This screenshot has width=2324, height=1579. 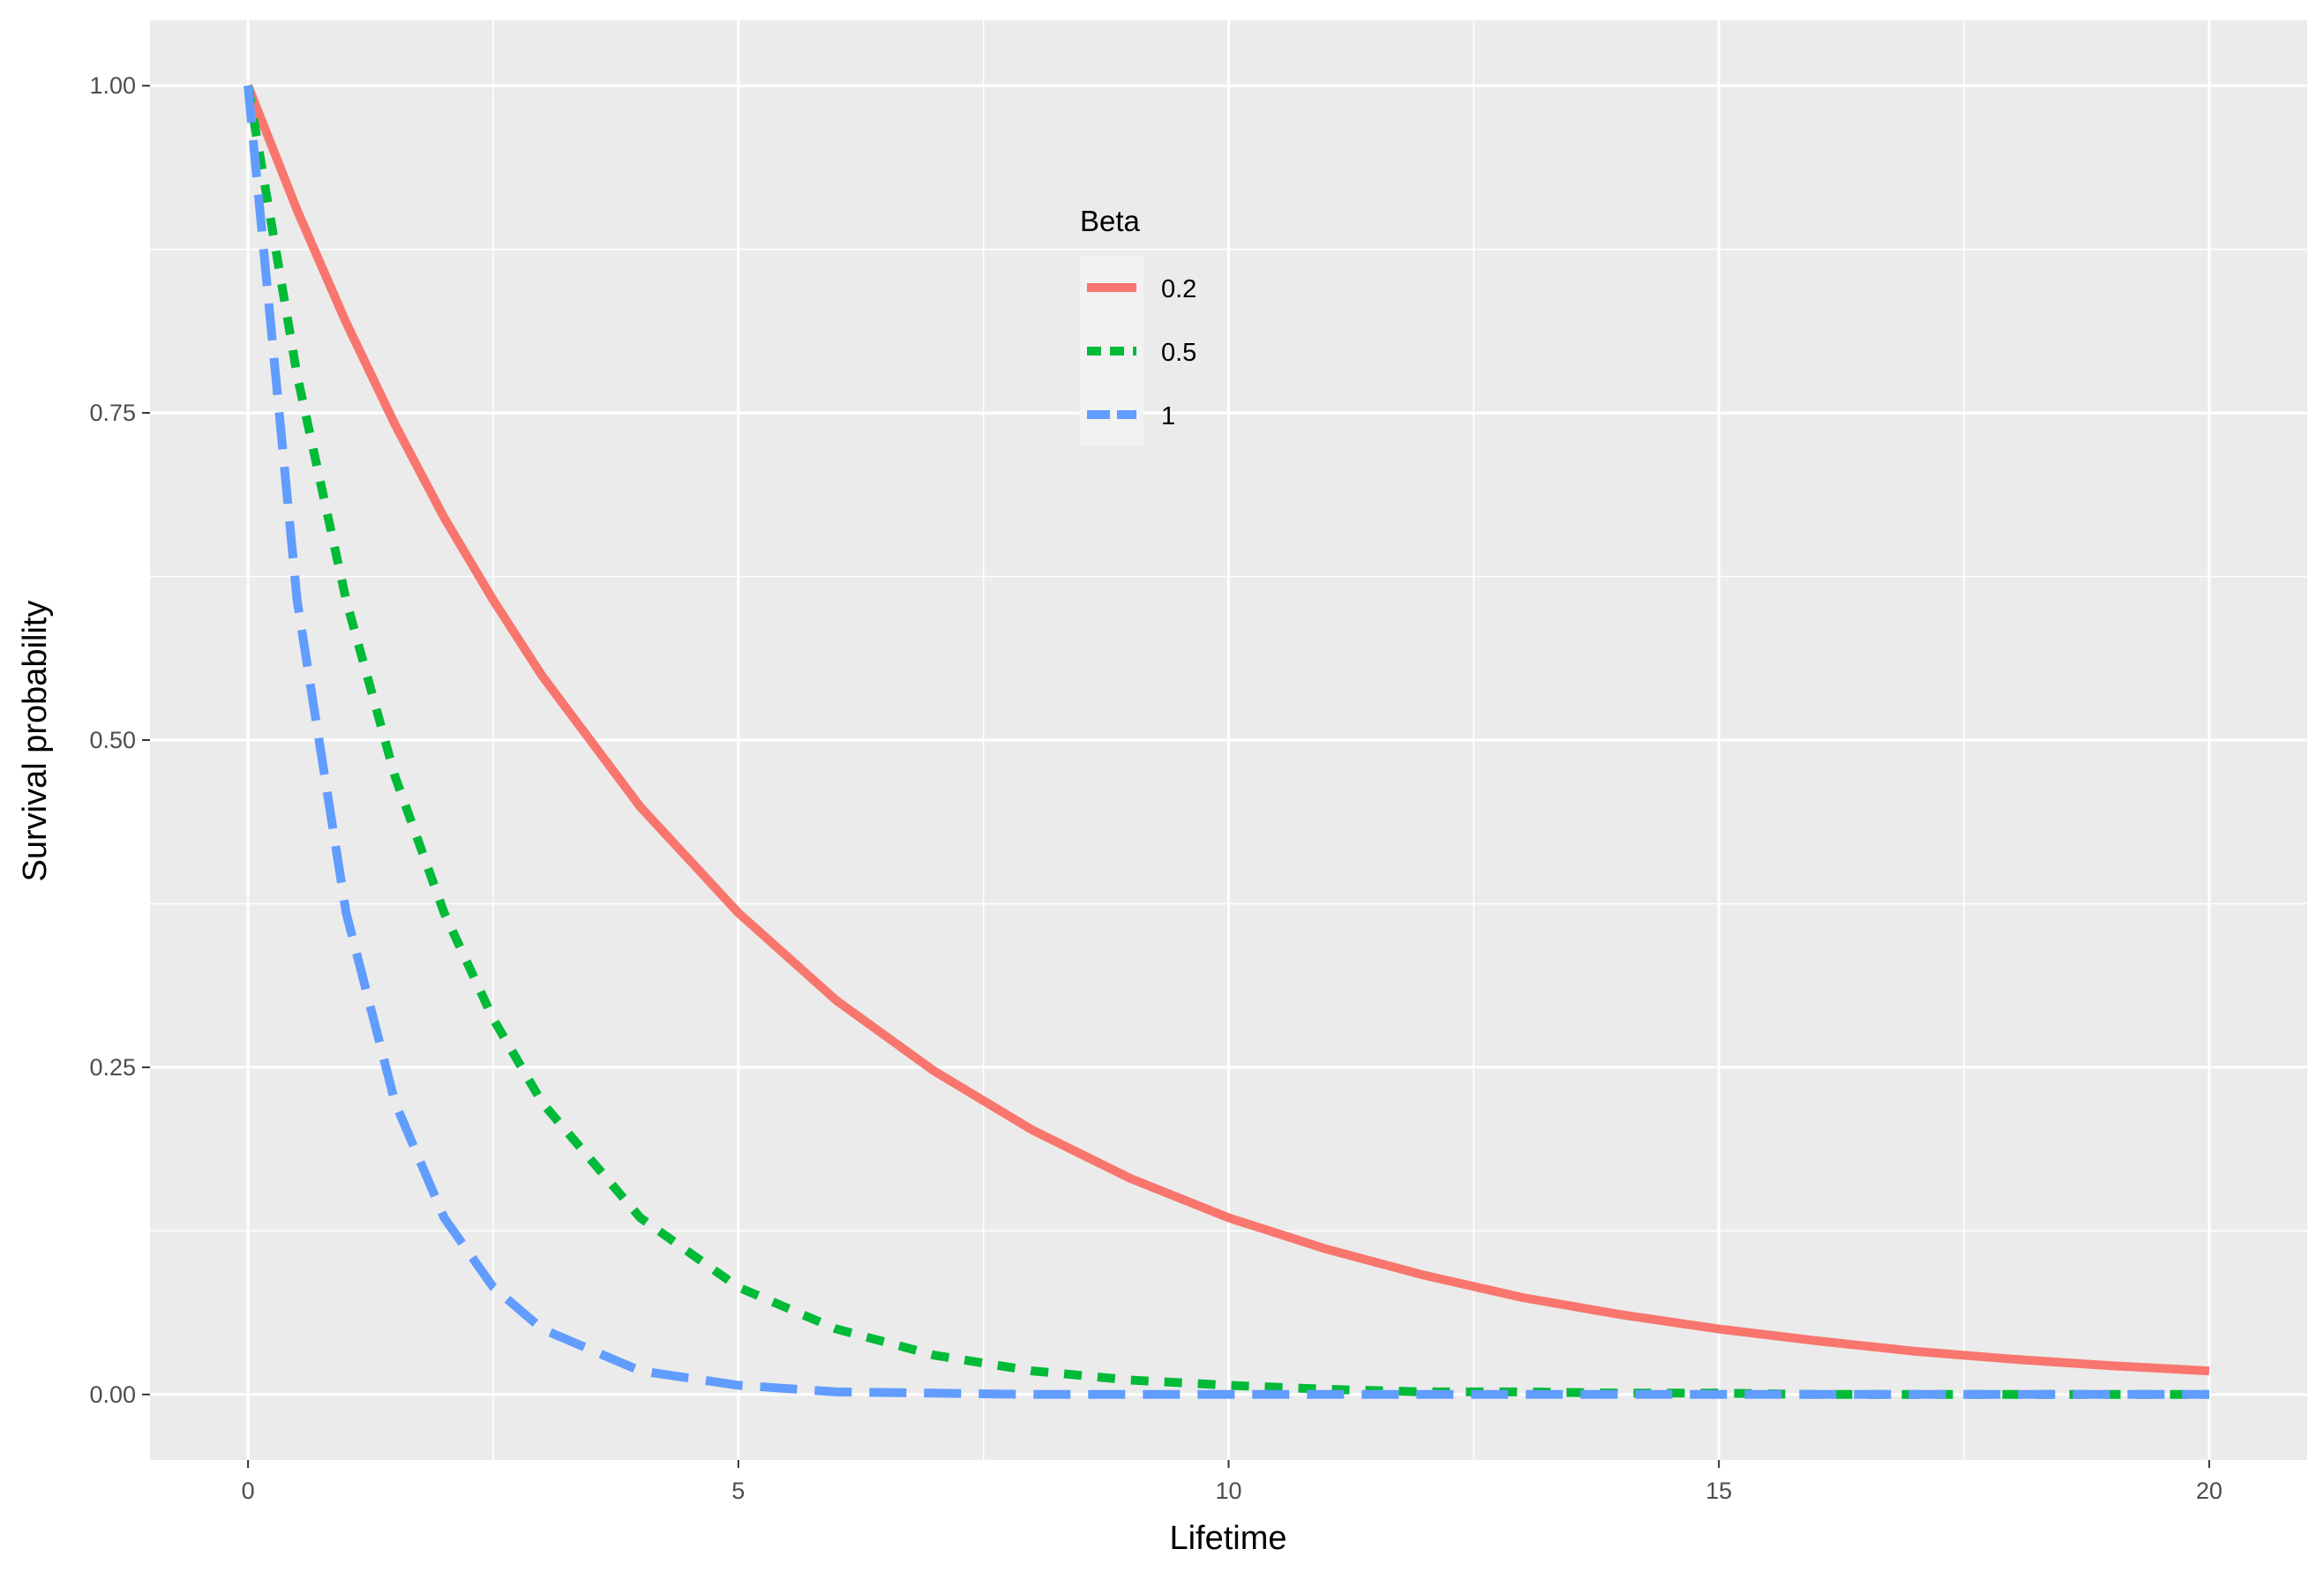 What do you see at coordinates (1138, 326) in the screenshot?
I see `legend: Beta 0.2 0.5 1` at bounding box center [1138, 326].